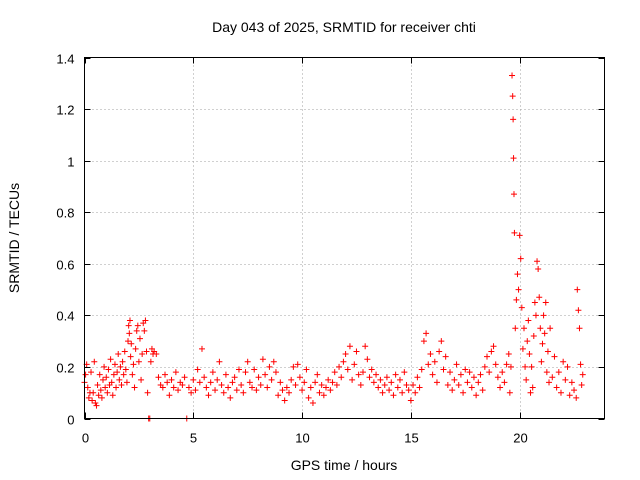  I want to click on x-tick-label: 0, so click(85, 438).